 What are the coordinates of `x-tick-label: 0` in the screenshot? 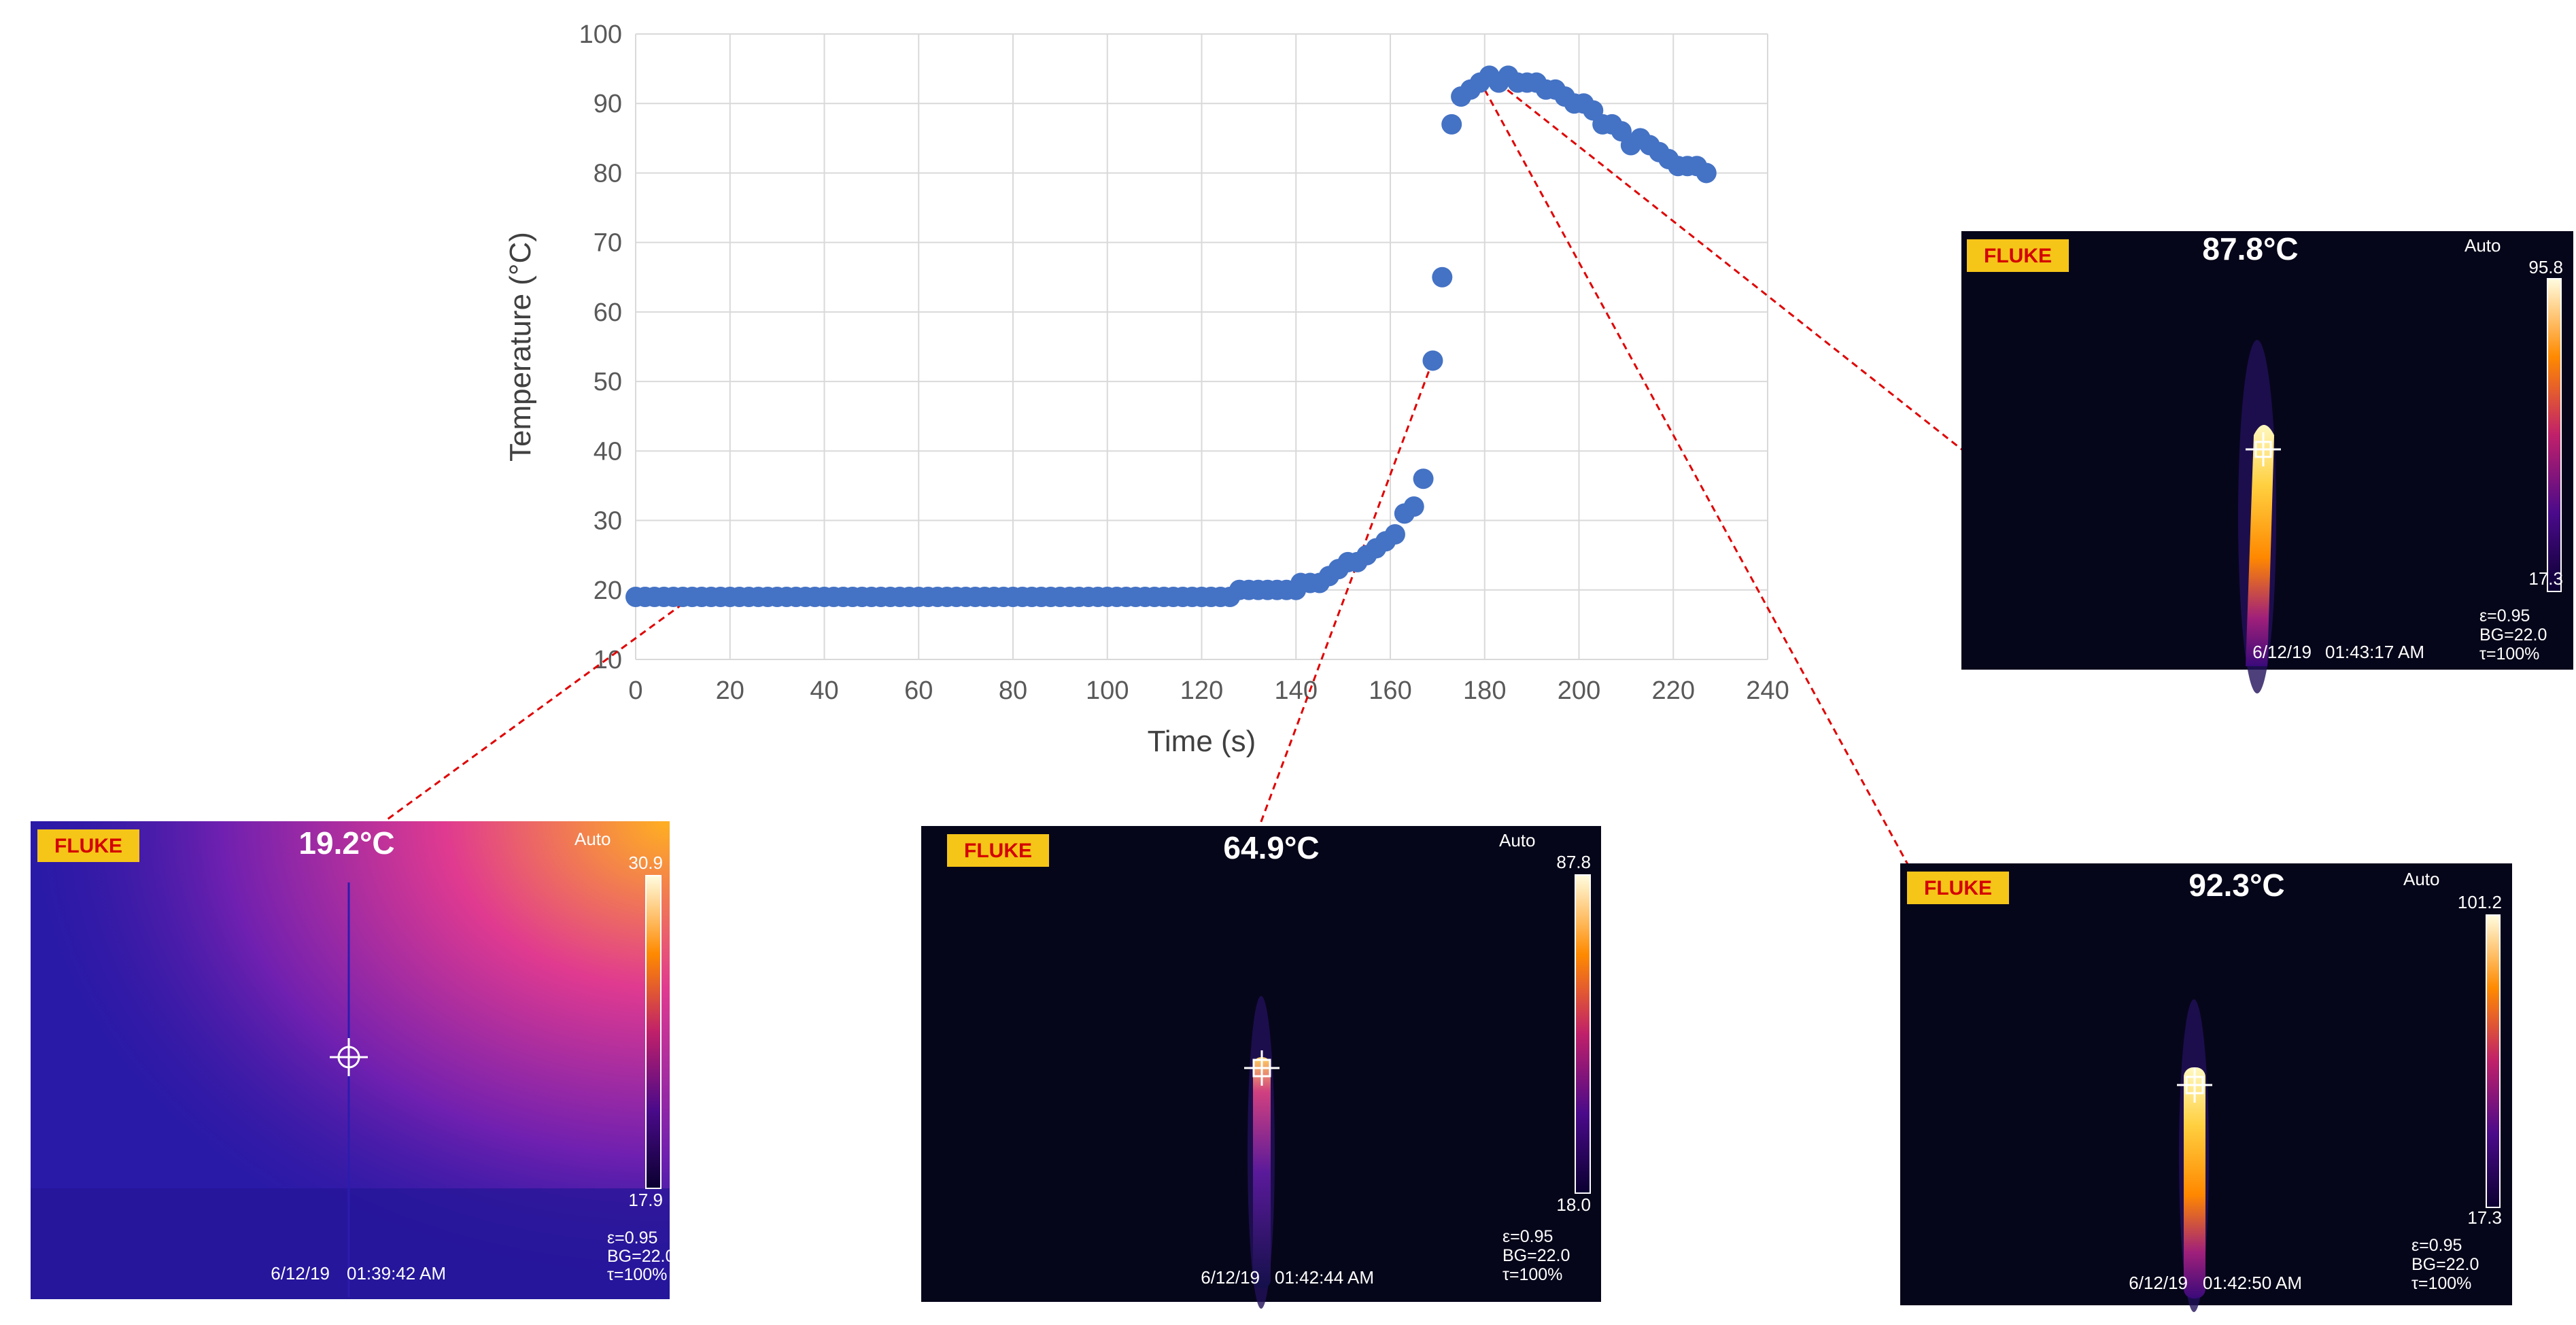 It's located at (635, 690).